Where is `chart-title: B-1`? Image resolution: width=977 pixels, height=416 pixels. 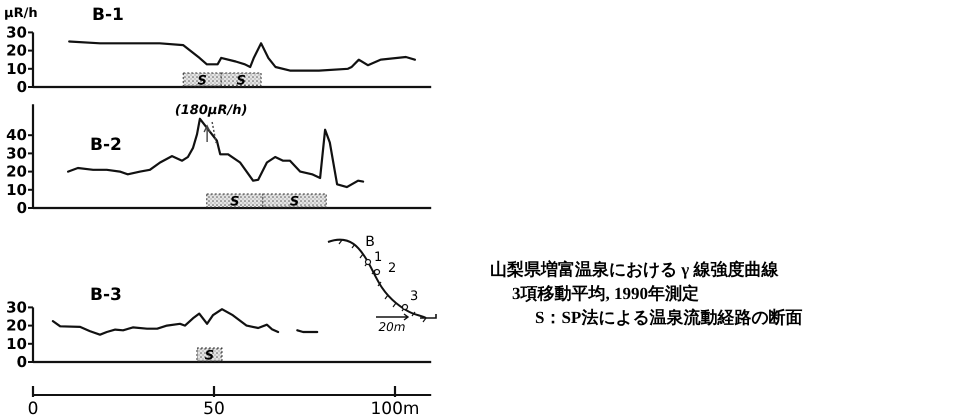
chart-title: B-1 is located at coordinates (108, 15).